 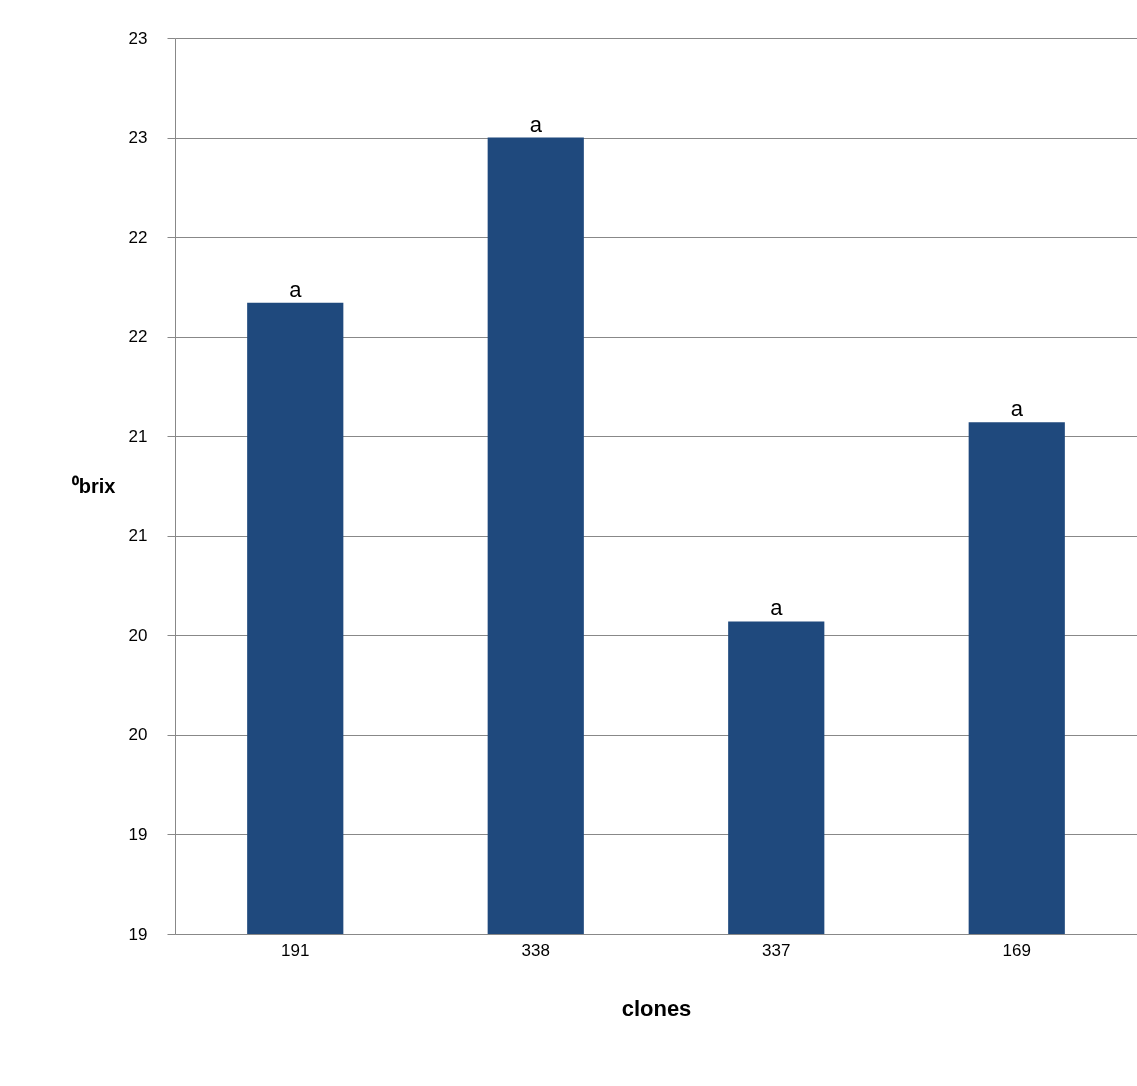 I want to click on y-axis-title: ⁰brix, so click(x=93, y=485).